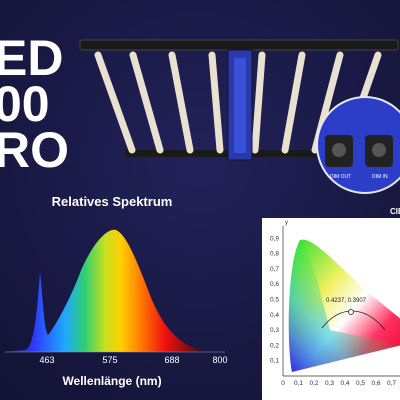 The height and width of the screenshot is (400, 400). I want to click on y-tick-label: 0,9, so click(274, 238).